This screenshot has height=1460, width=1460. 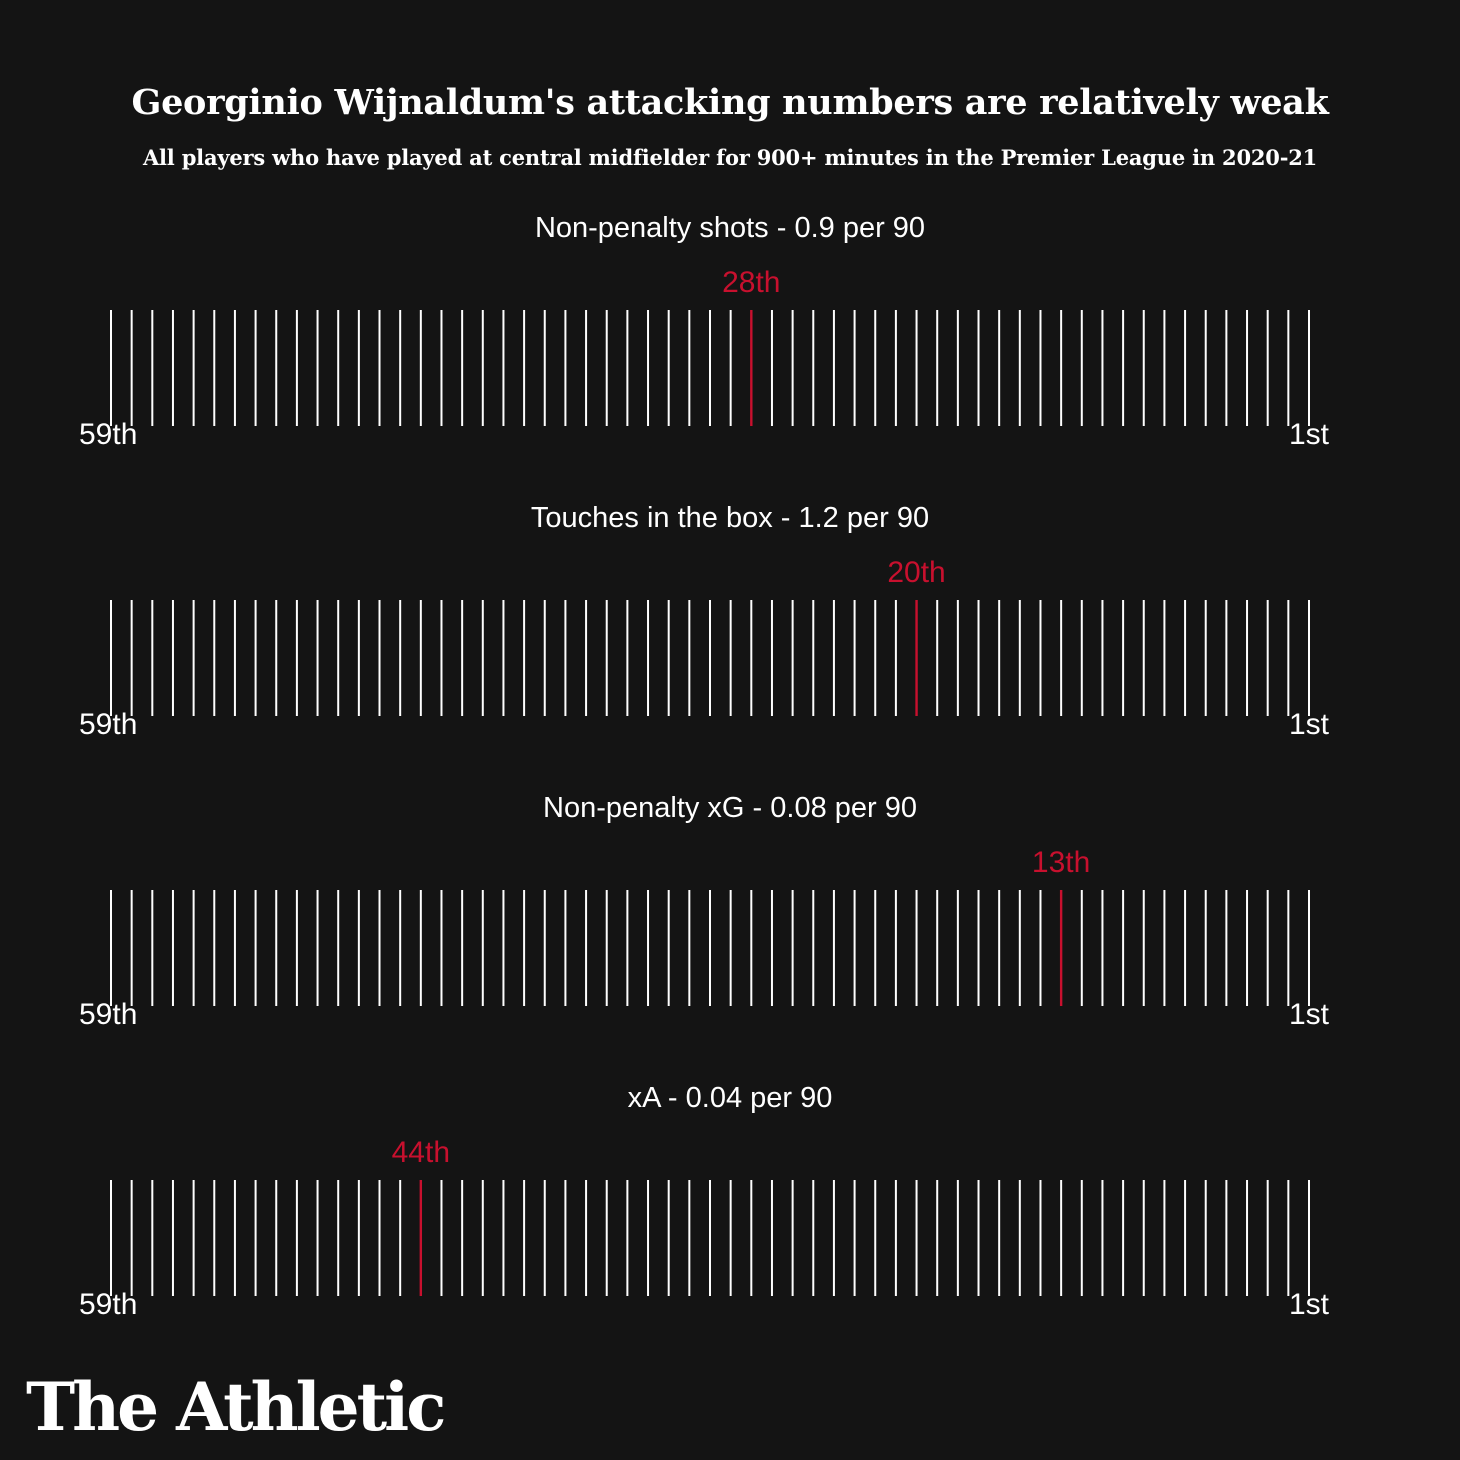 I want to click on rank-label: 20th, so click(x=916, y=572).